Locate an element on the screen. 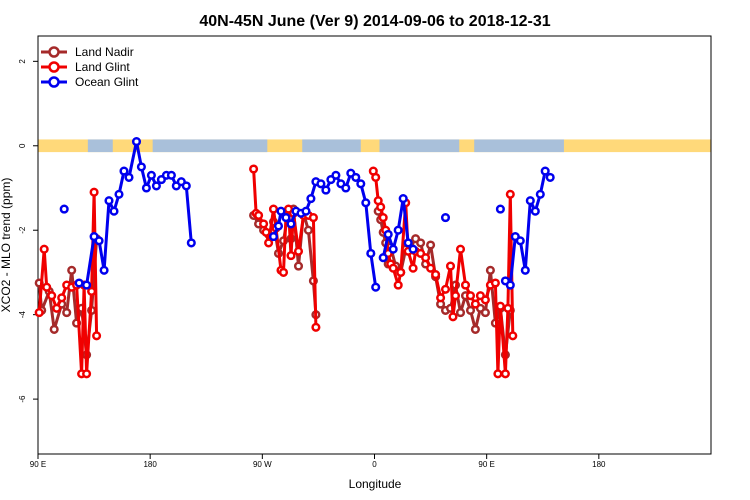  legend-label-1: Land Glint is located at coordinates (102, 67).